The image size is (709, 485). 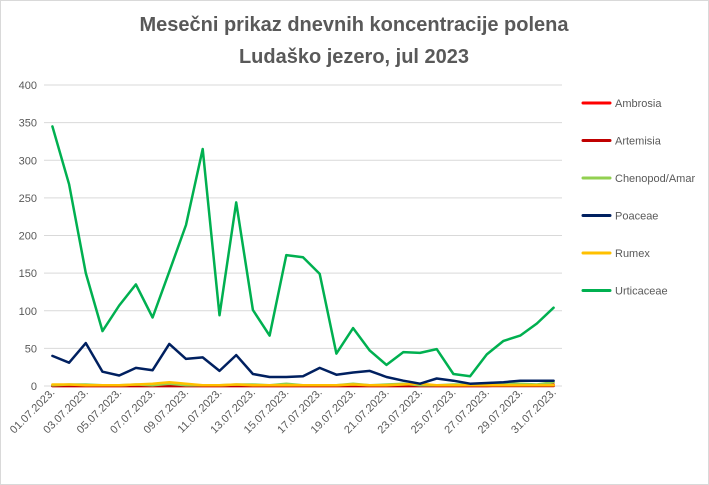 I want to click on legend-label: Urticaceae, so click(x=641, y=292).